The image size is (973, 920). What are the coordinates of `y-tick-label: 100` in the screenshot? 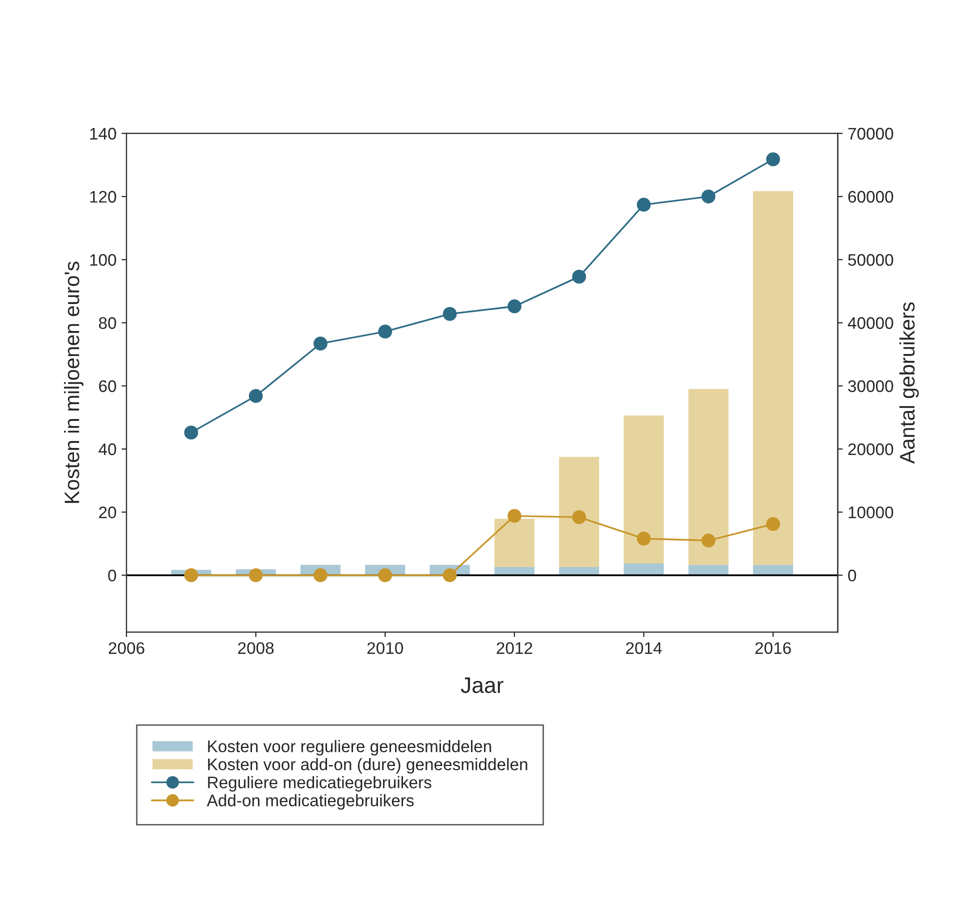 It's located at (103, 260).